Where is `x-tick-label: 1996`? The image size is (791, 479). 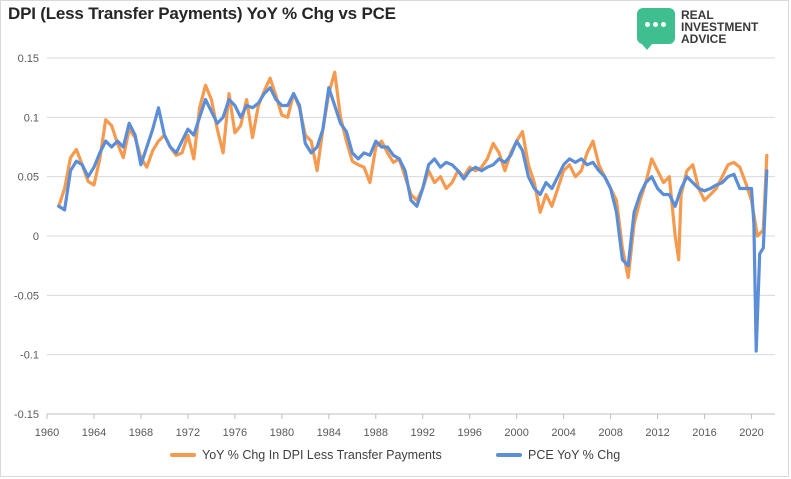
x-tick-label: 1996 is located at coordinates (469, 433).